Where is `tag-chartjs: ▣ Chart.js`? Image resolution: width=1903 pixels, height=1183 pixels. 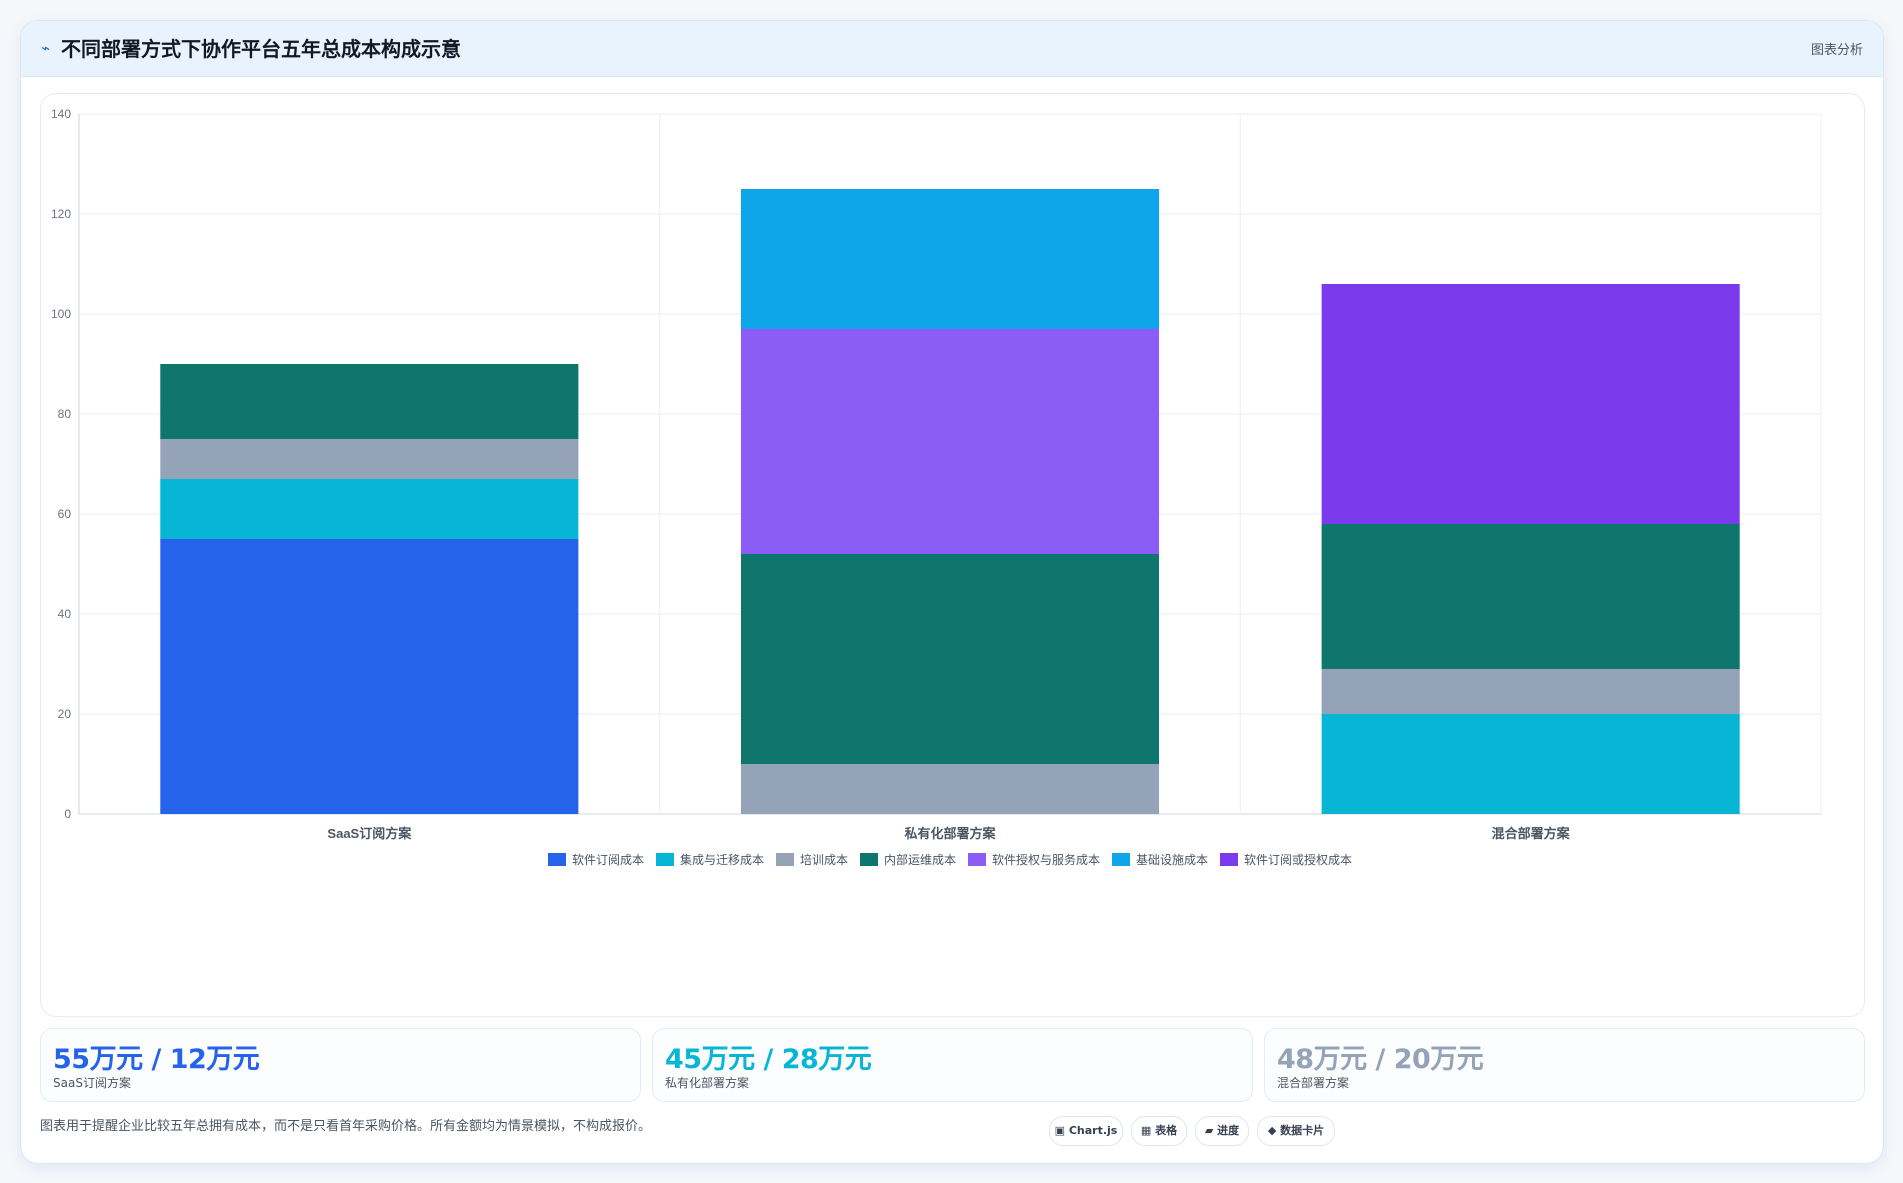
tag-chartjs: ▣ Chart.js is located at coordinates (1086, 1131).